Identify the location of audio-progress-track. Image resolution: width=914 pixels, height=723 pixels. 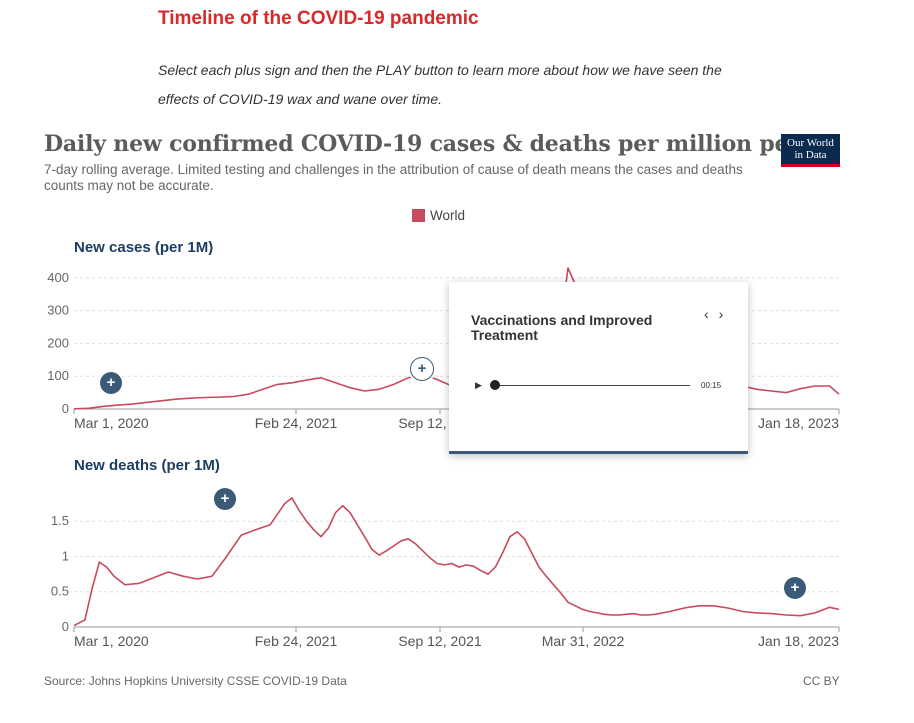
(592, 385).